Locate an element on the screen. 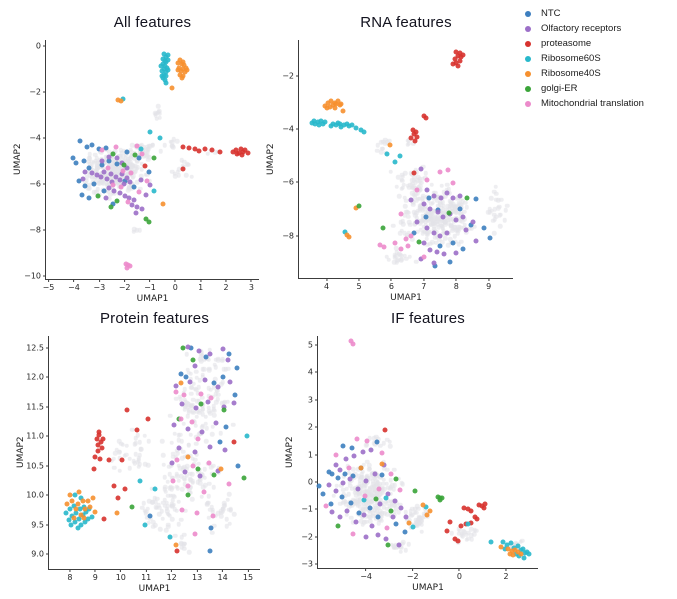 This screenshot has height=599, width=677. y-tick: 10.5 is located at coordinates (37, 465).